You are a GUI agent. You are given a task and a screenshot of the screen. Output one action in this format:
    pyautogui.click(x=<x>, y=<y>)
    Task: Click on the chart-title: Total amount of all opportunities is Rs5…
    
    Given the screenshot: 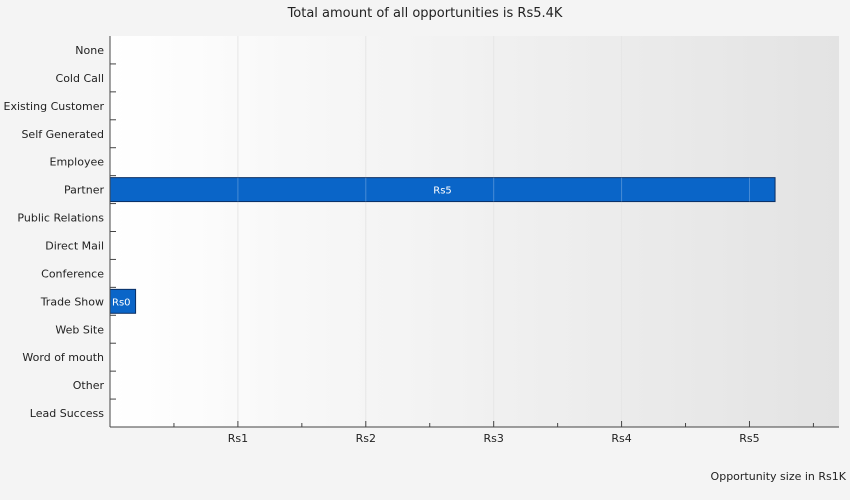 What is the action you would take?
    pyautogui.click(x=425, y=13)
    